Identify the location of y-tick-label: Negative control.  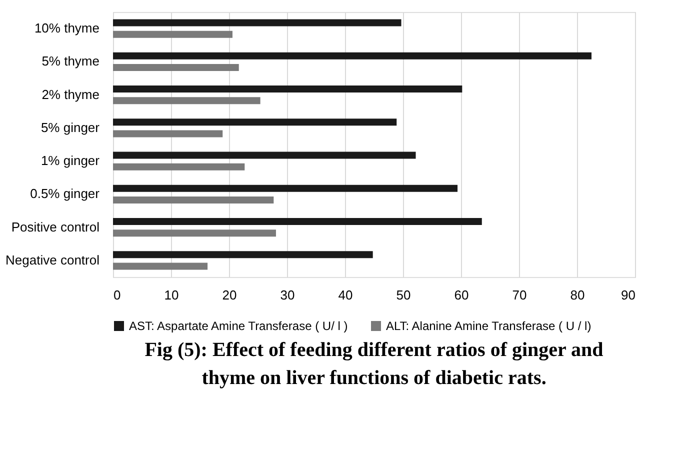
(53, 260).